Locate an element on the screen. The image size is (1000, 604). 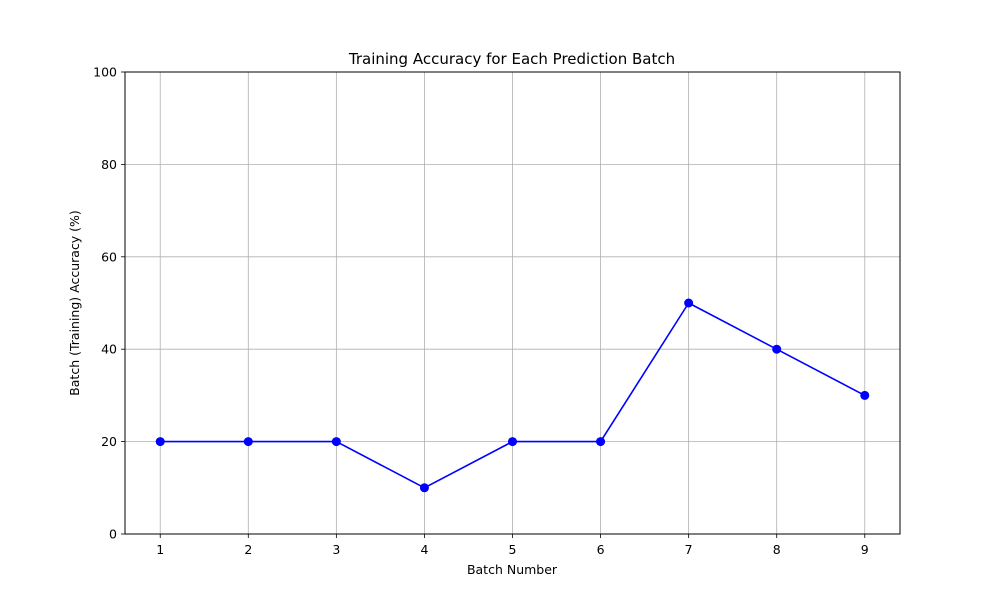
x-tick-label: 2 is located at coordinates (248, 549).